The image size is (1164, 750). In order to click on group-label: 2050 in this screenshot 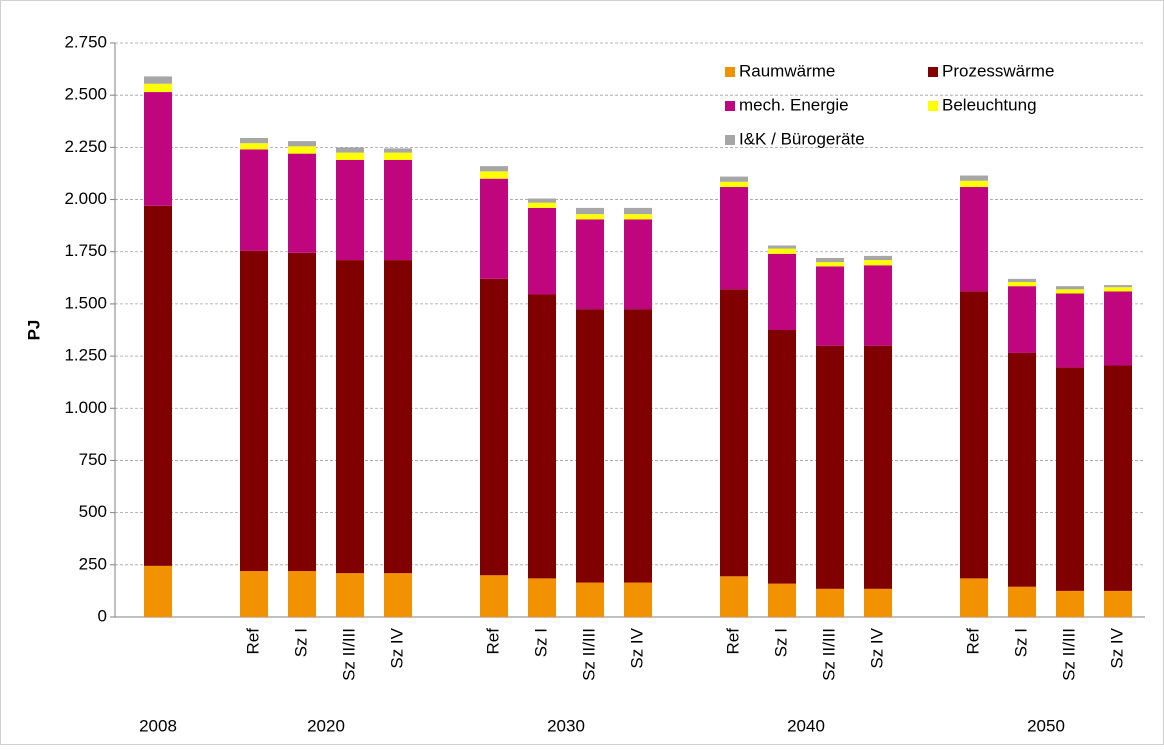, I will do `click(1046, 725)`.